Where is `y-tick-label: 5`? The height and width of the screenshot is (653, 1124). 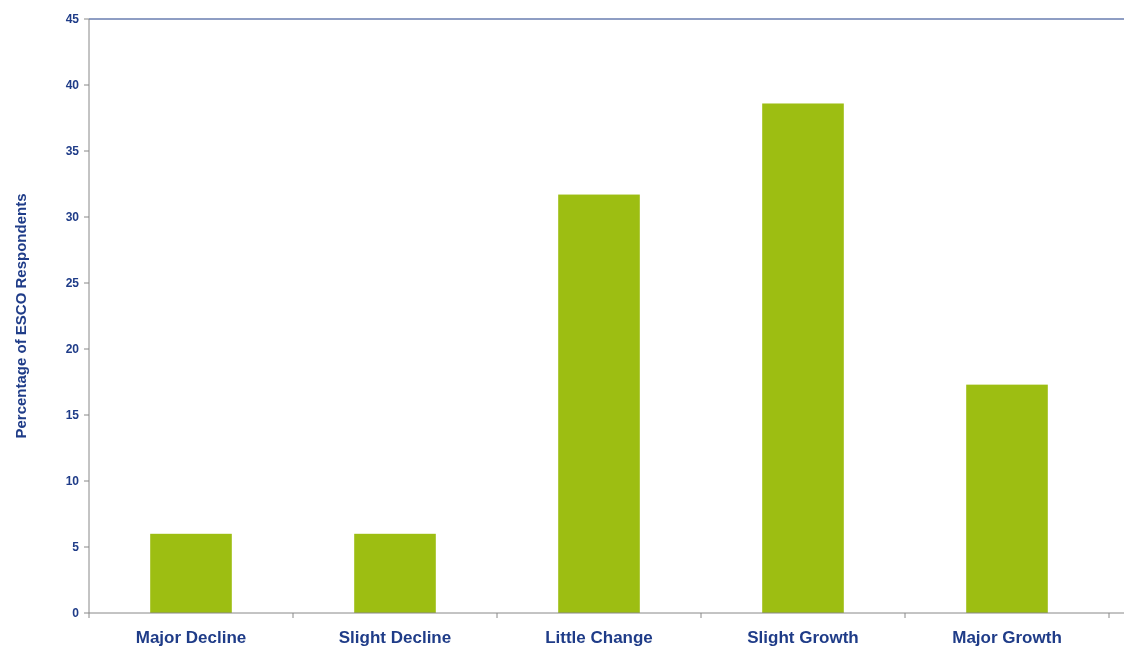
y-tick-label: 5 is located at coordinates (76, 547).